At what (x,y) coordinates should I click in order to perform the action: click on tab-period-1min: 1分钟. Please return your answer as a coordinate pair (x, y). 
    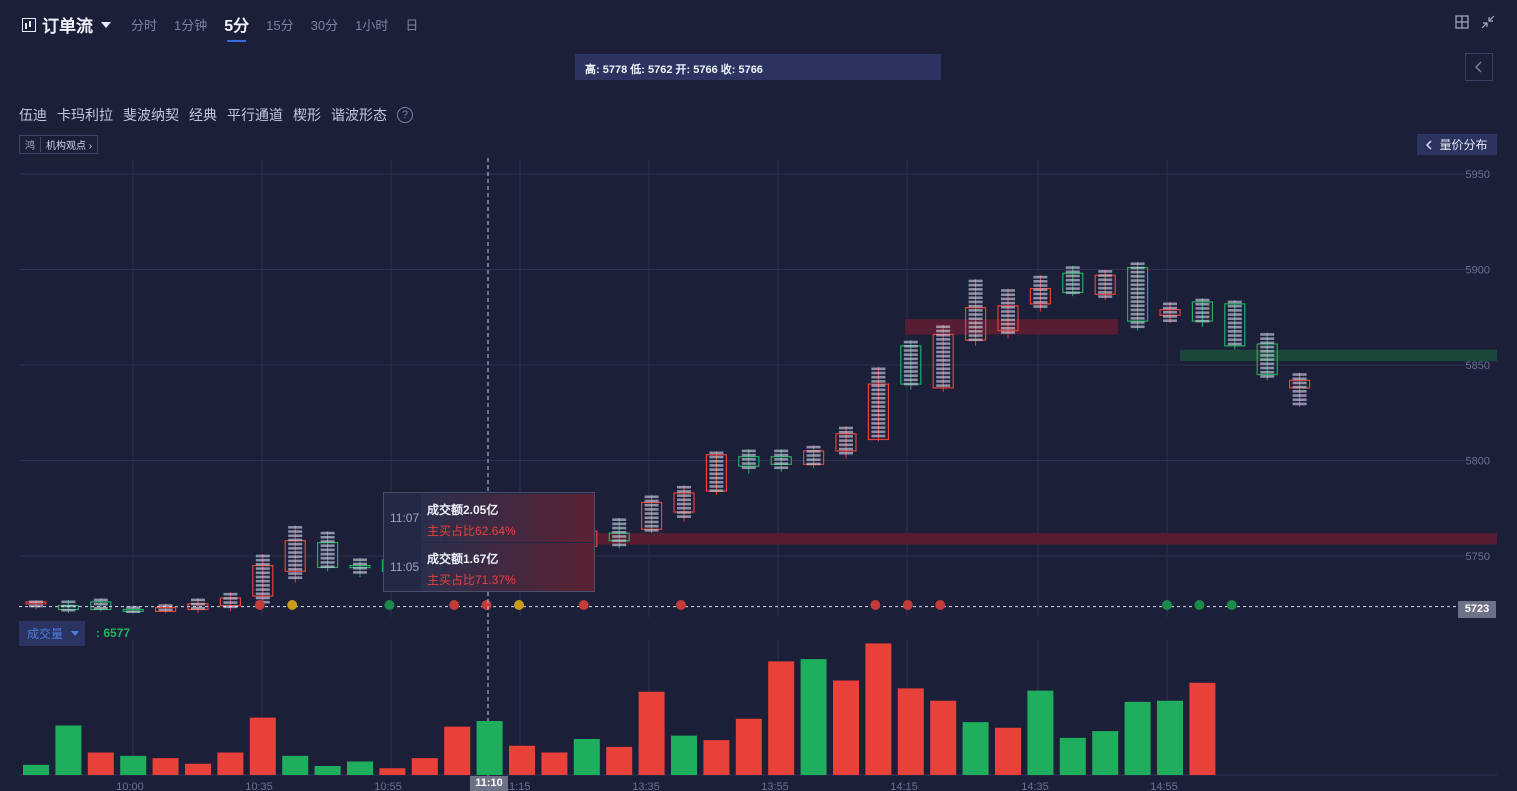
    Looking at the image, I should click on (191, 25).